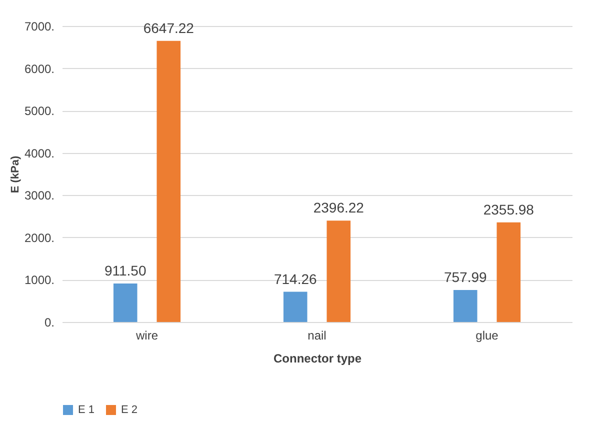  What do you see at coordinates (295, 278) in the screenshot?
I see `data-label: 714.26` at bounding box center [295, 278].